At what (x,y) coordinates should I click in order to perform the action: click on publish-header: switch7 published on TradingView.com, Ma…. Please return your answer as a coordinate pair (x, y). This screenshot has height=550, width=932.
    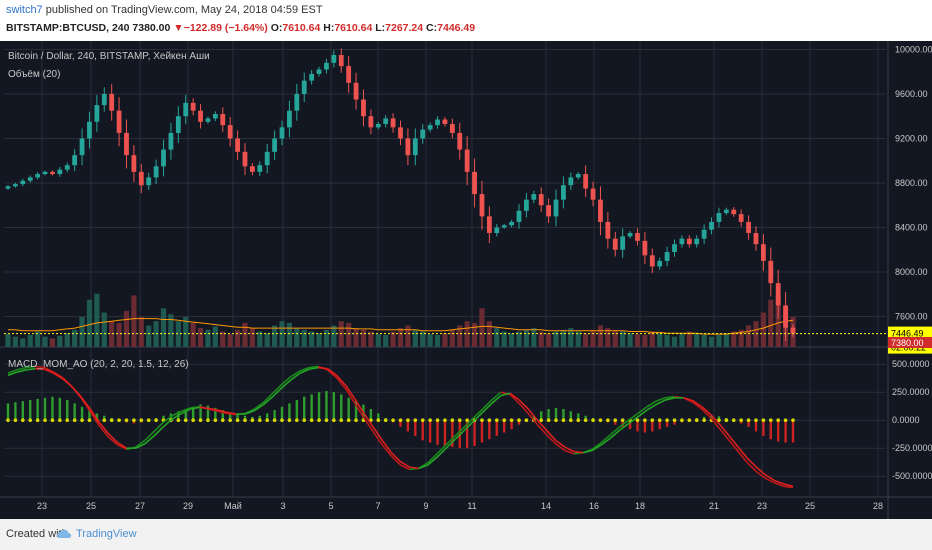
    Looking at the image, I should click on (164, 10).